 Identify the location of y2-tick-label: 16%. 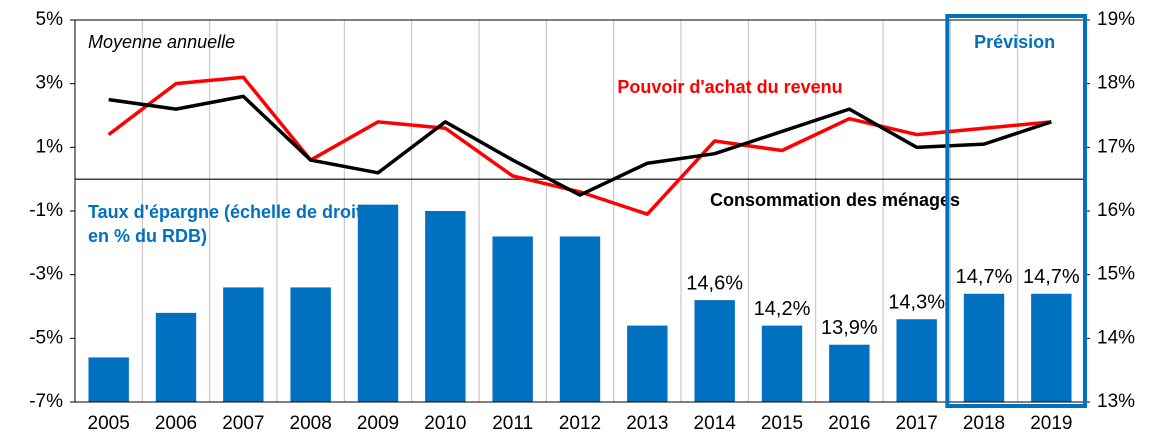
(1116, 210).